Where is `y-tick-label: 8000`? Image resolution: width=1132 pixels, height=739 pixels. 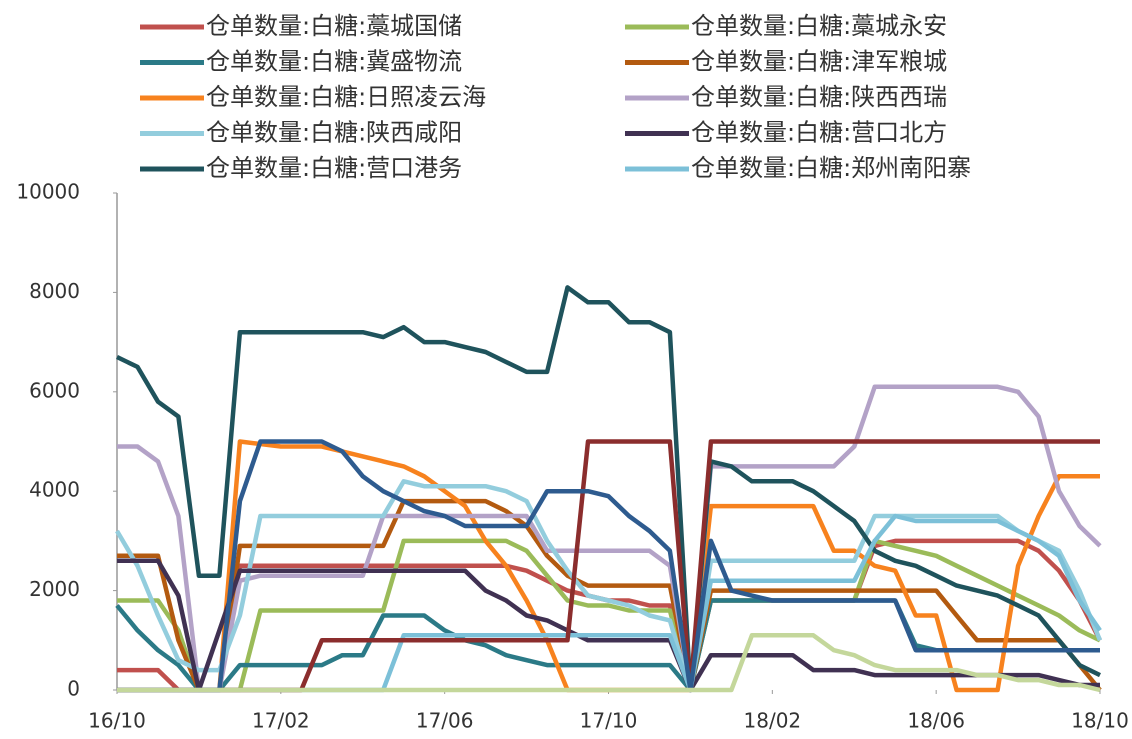 y-tick-label: 8000 is located at coordinates (54, 291).